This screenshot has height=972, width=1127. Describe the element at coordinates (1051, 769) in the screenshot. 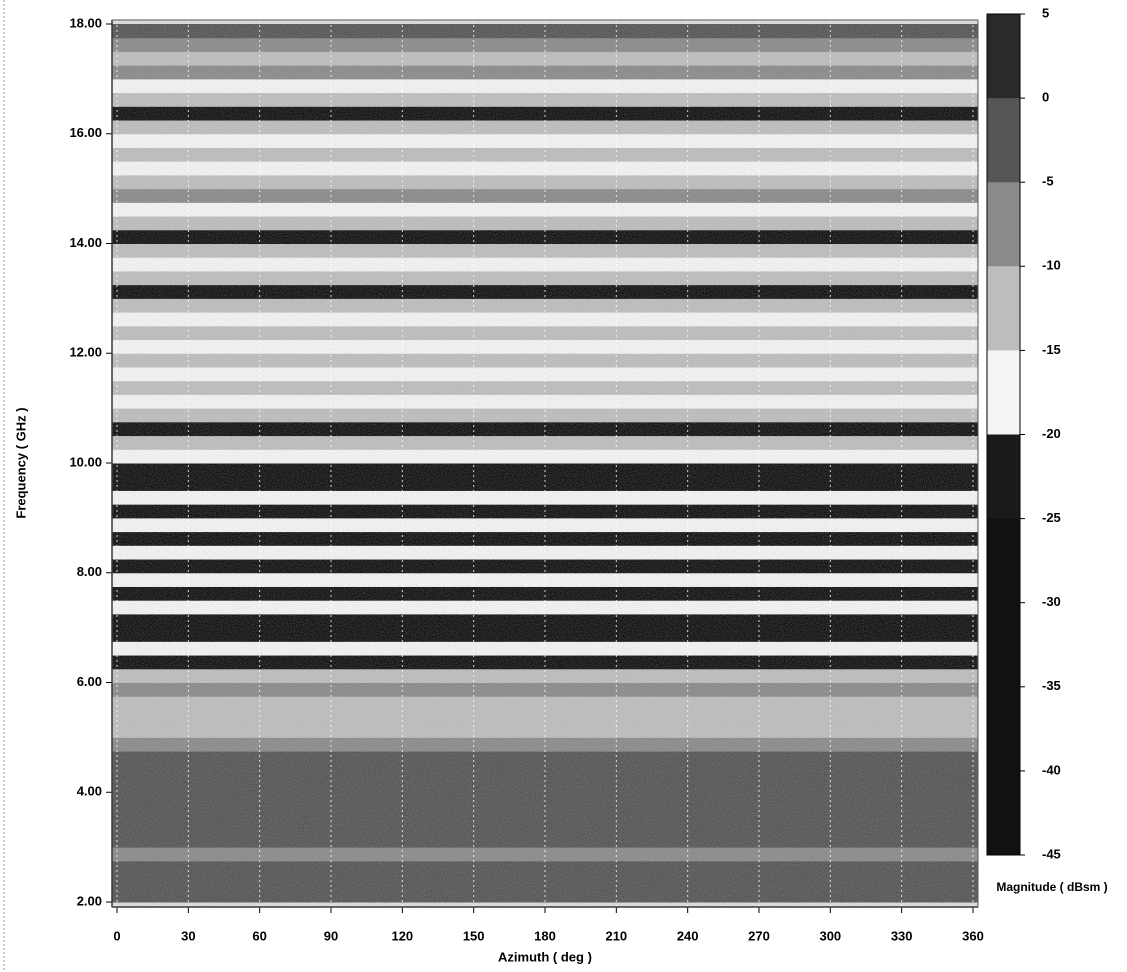

I see `colorbar-tick-label: -40` at that location.